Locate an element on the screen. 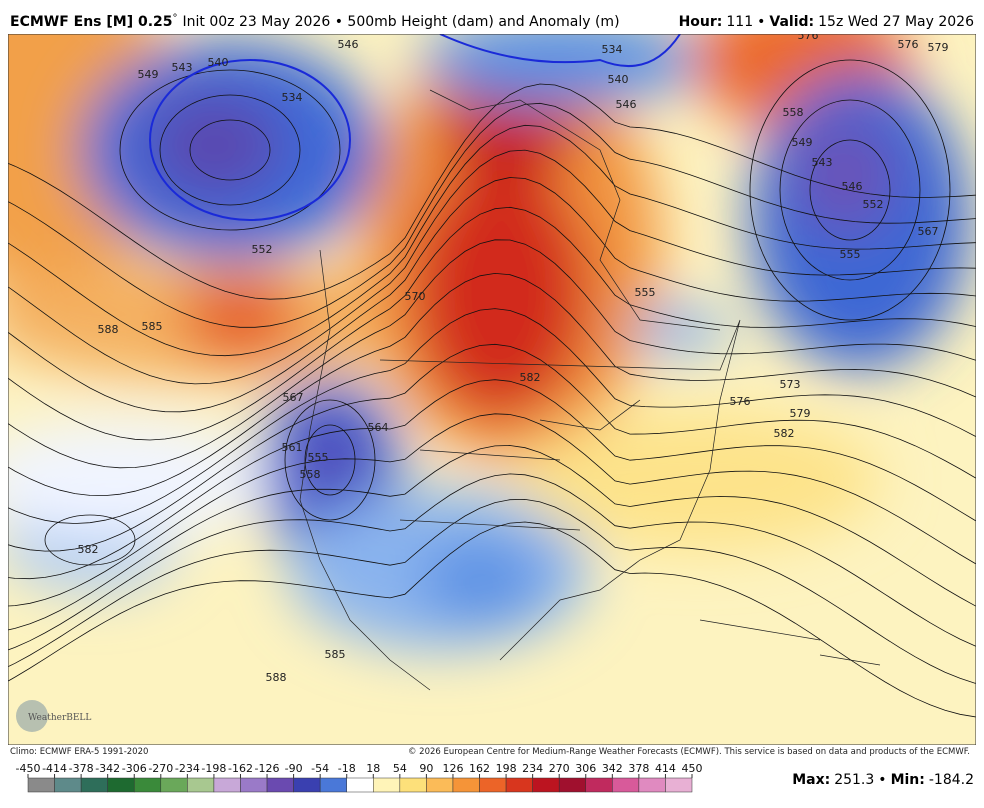 Image resolution: width=984 pixels, height=808 pixels. colorbar-tick-label: -126 is located at coordinates (267, 768).